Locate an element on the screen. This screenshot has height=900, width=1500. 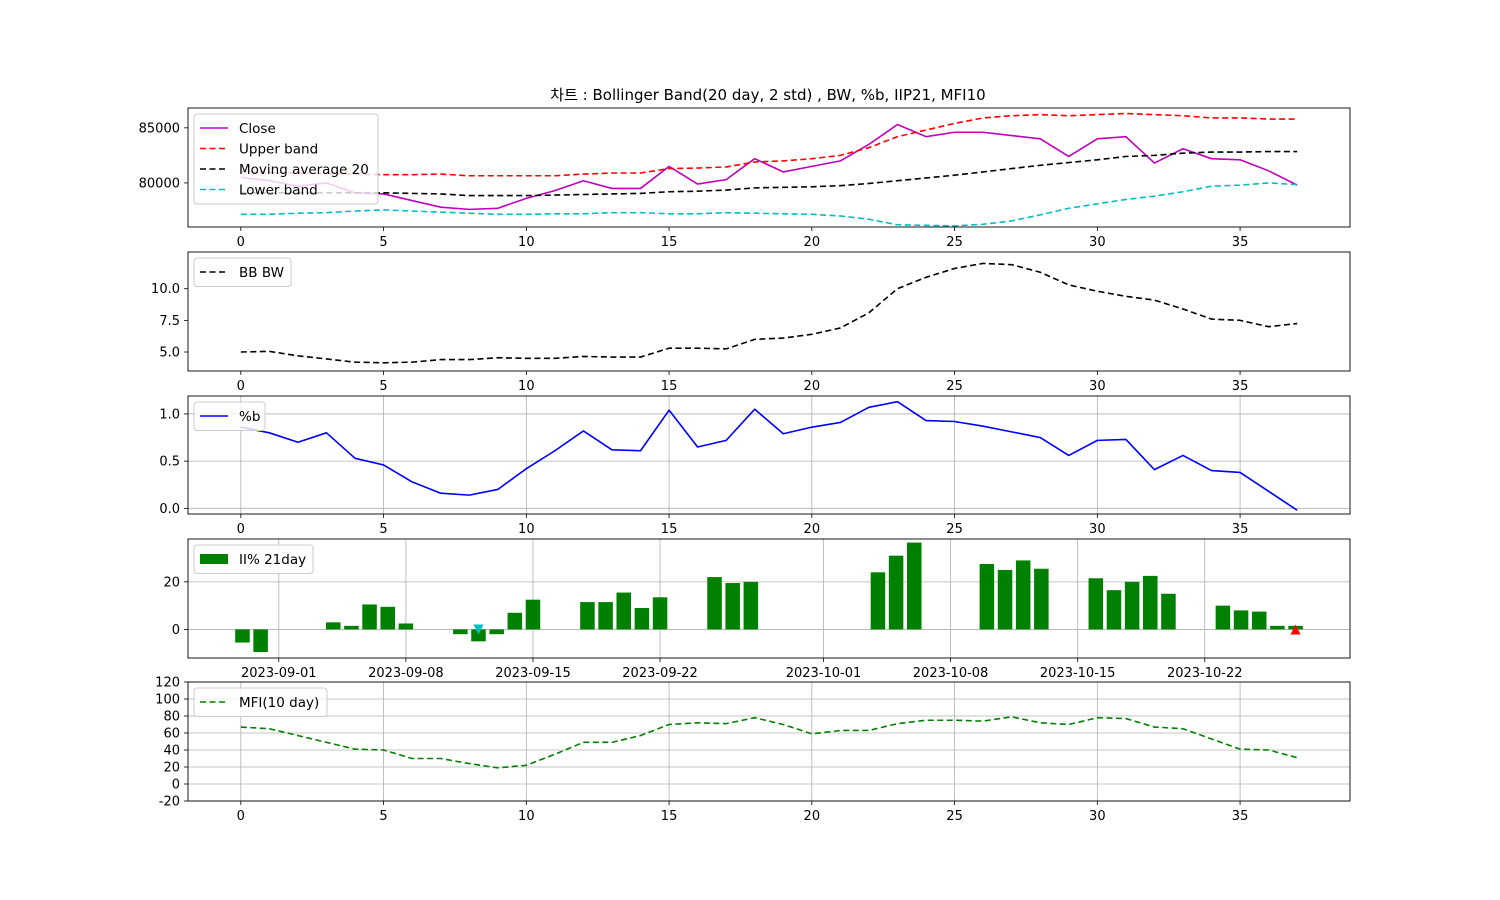
sell-signal-marker is located at coordinates (478, 629).